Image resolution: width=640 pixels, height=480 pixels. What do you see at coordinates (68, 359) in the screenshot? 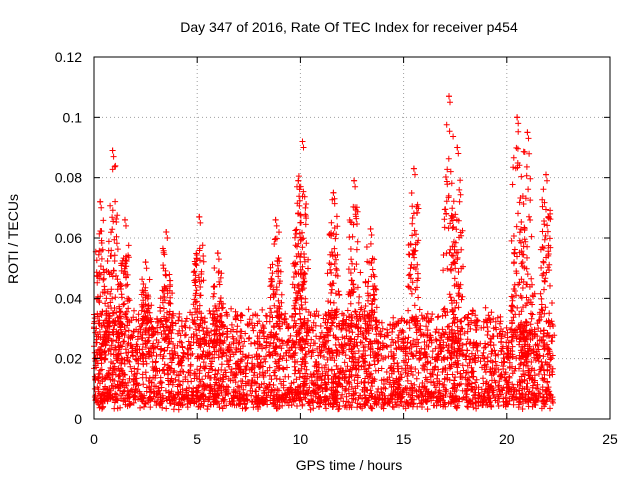
I see `y-tick-label: 0.02` at bounding box center [68, 359].